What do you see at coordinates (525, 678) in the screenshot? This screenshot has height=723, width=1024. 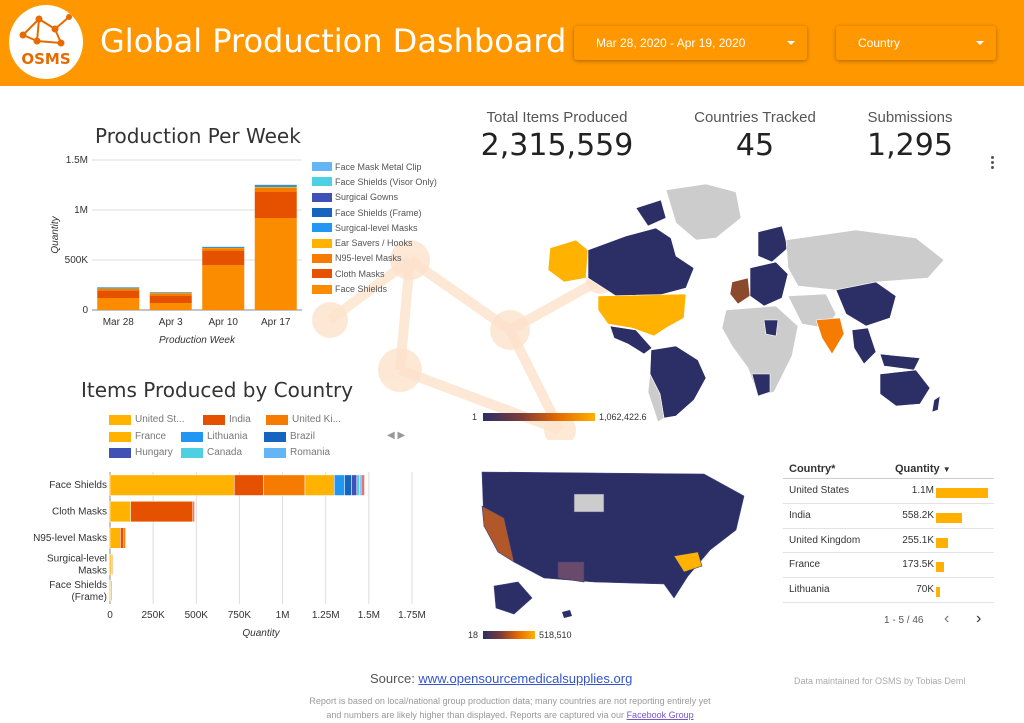 I see `source-link: www.opensourcemedicalsupplies.org` at bounding box center [525, 678].